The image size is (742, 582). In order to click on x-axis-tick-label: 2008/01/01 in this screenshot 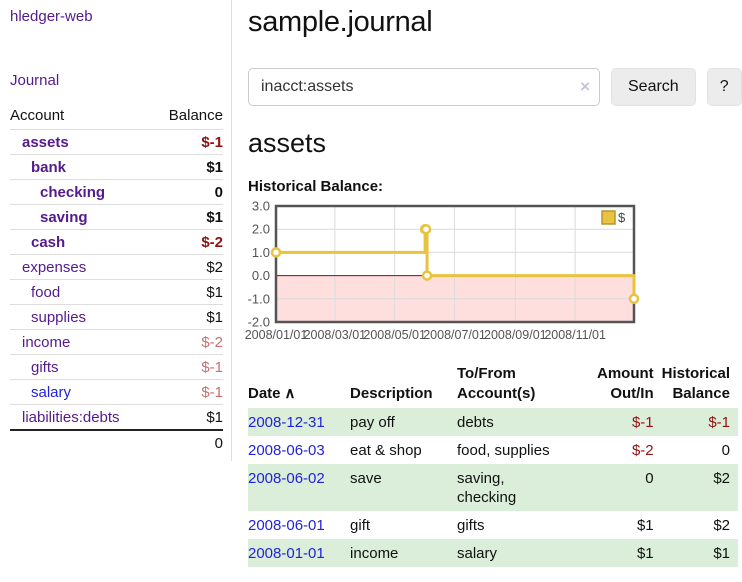, I will do `click(276, 335)`.